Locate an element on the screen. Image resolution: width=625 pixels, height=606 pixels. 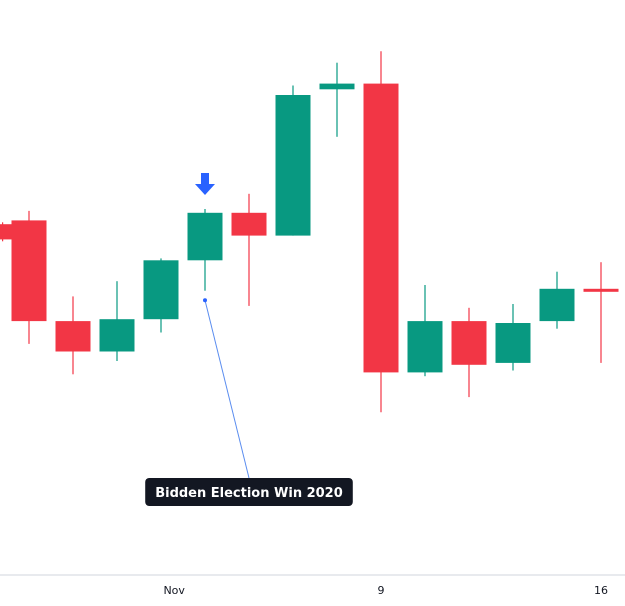
annotation-box is located at coordinates (249, 492).